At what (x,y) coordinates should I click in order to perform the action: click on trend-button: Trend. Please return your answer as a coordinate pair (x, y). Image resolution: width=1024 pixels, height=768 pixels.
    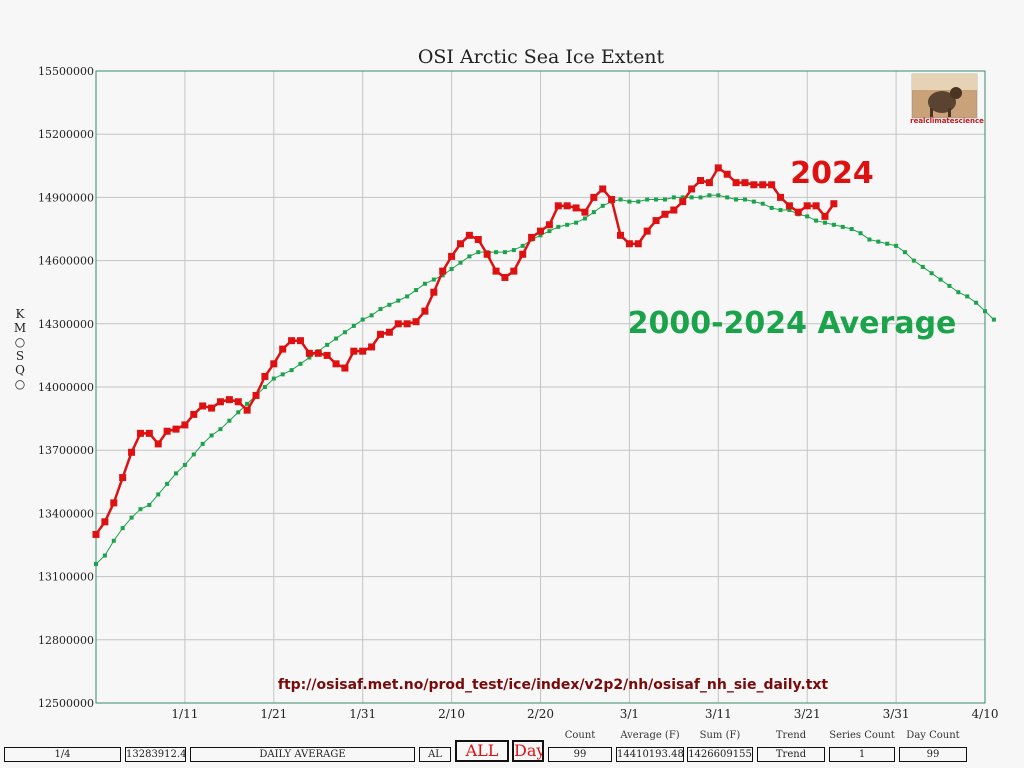
    Looking at the image, I should click on (791, 754).